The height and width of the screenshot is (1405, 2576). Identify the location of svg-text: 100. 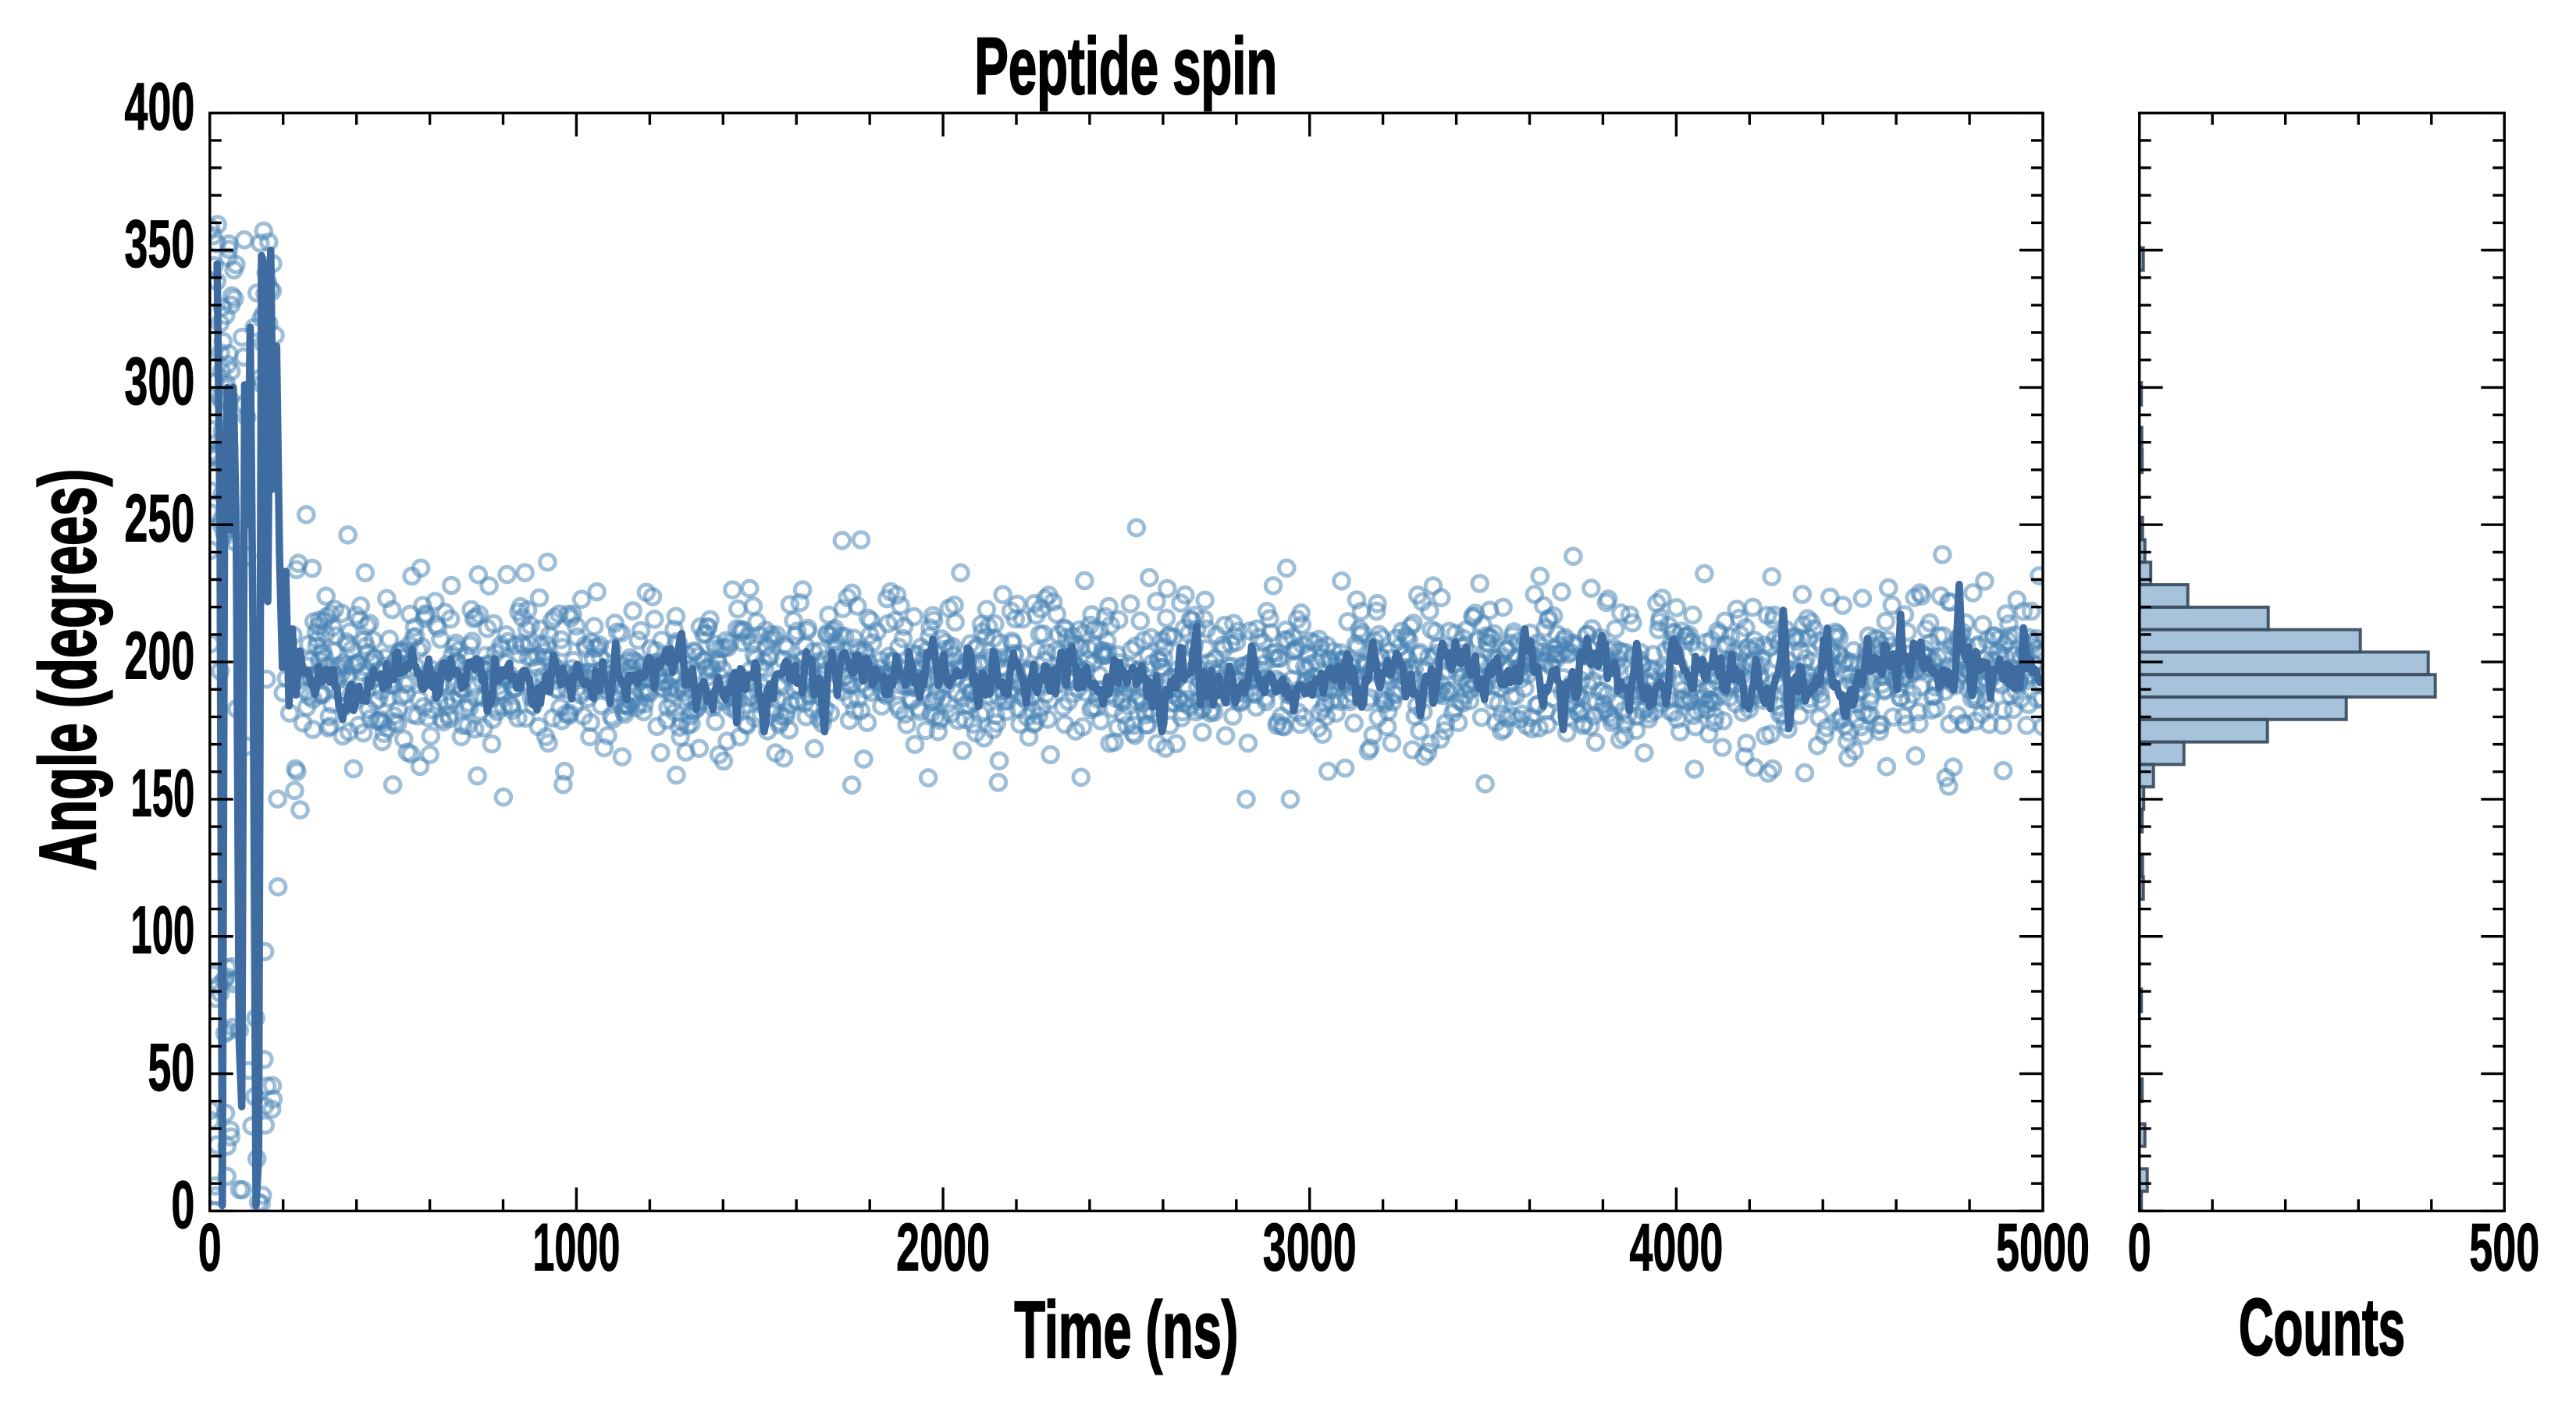
(162, 931).